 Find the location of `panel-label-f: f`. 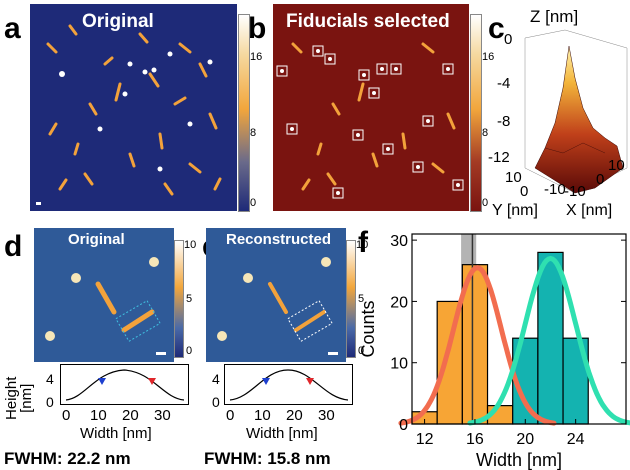

panel-label-f: f is located at coordinates (363, 242).